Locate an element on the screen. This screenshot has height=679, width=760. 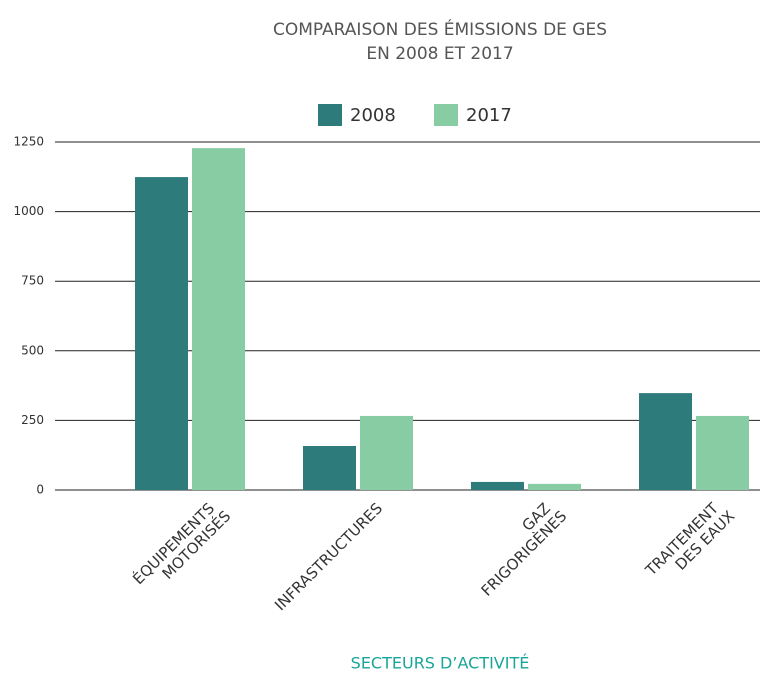
x-axis-label: SECTEURS D’ACTIVITÉ is located at coordinates (440, 663).